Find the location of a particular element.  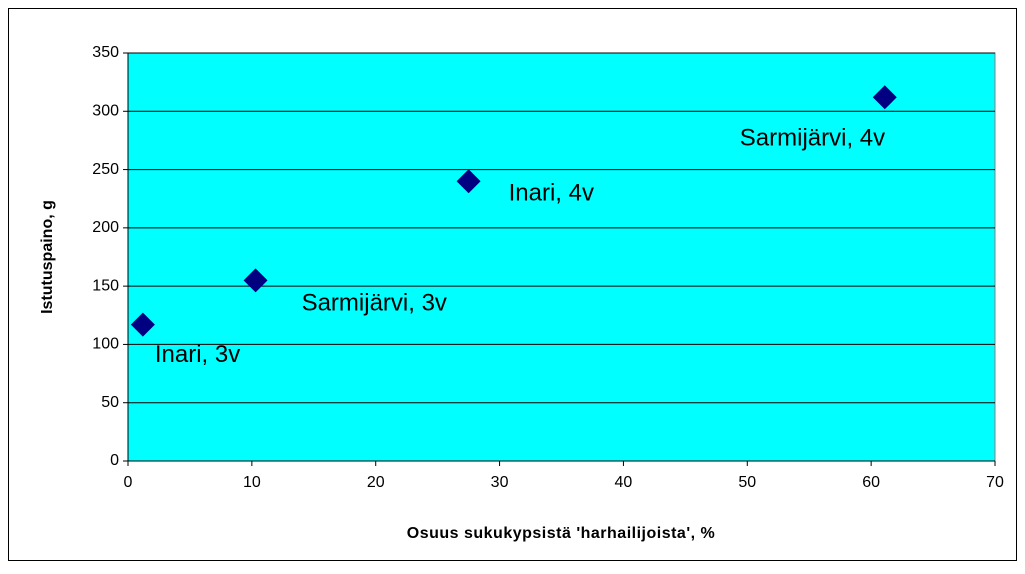

y-tick-label: 100 is located at coordinates (105, 344).